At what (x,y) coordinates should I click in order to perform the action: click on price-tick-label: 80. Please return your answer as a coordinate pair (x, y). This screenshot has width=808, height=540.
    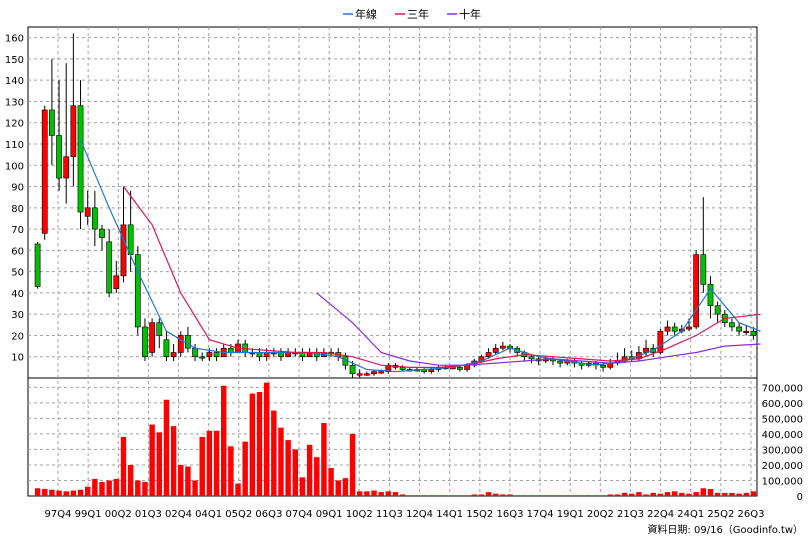
    Looking at the image, I should click on (17, 209).